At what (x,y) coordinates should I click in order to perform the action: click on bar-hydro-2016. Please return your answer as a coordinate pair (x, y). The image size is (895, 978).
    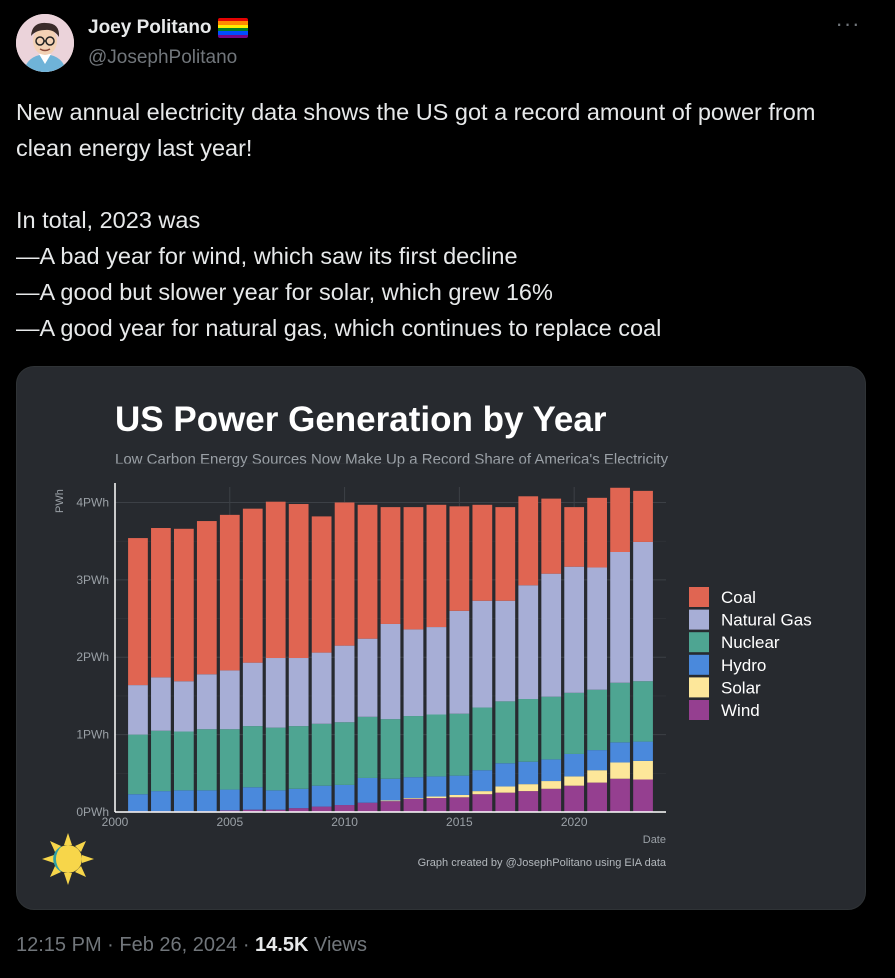
    Looking at the image, I should click on (482, 781).